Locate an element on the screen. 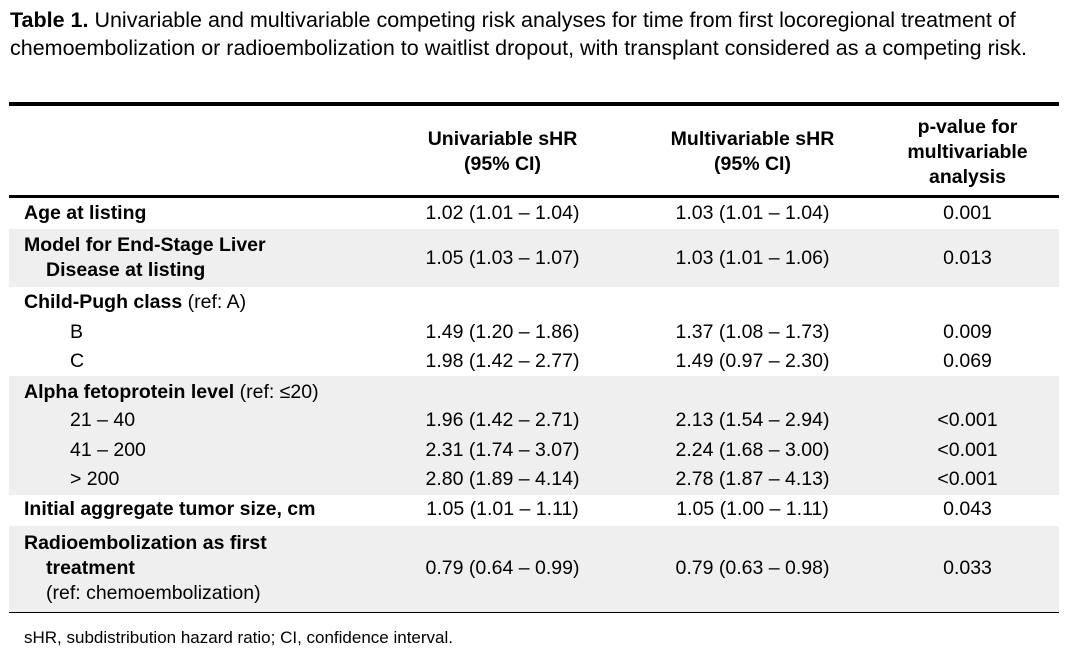 Image resolution: width=1069 pixels, height=654 pixels. row-radio-label-line3: (ref: chemoembolization) is located at coordinates (153, 593).